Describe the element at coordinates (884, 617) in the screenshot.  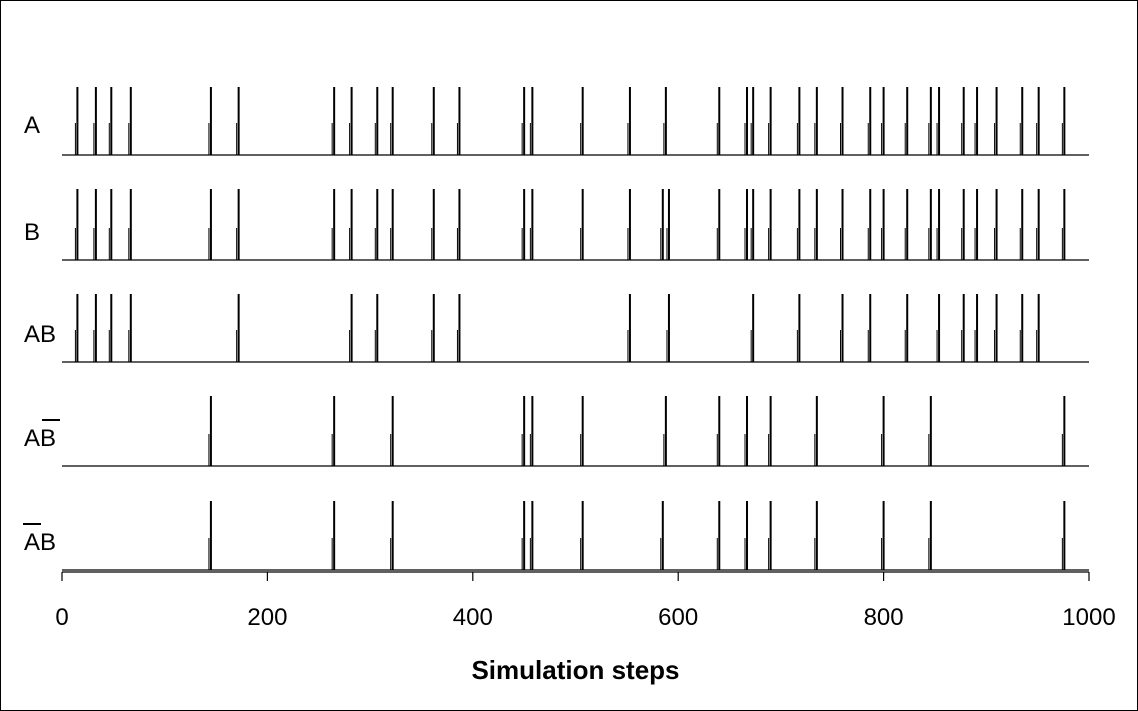
I see `x-tick-label: 800` at that location.